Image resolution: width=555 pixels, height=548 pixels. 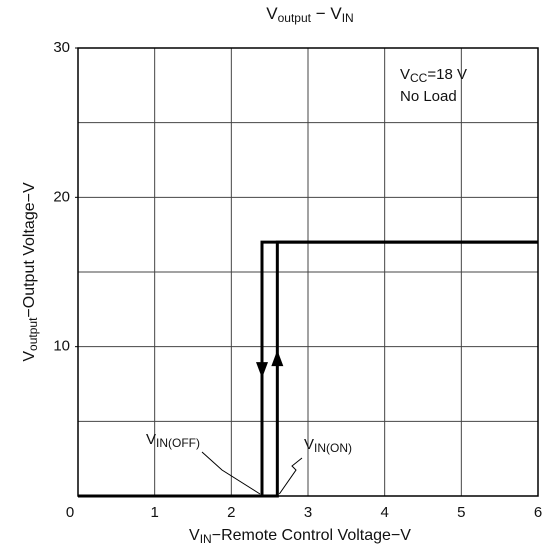 What do you see at coordinates (272, 13) in the screenshot?
I see `chart-title-part: V` at bounding box center [272, 13].